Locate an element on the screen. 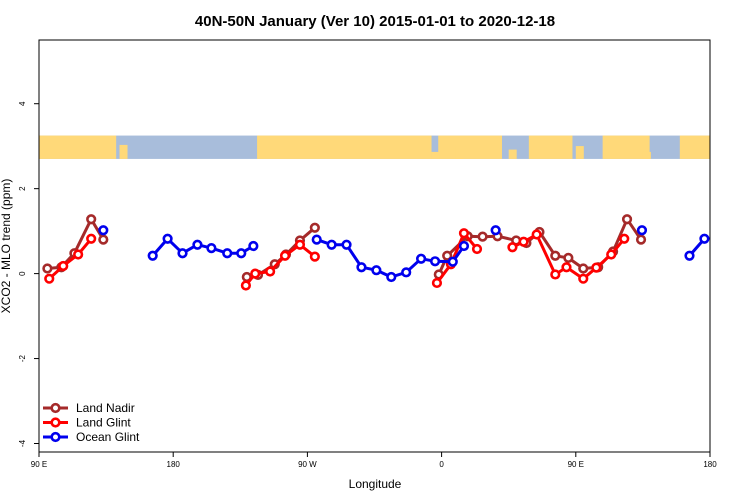 This screenshot has width=750, height=500. legend-label-2: Ocean Glint is located at coordinates (108, 437).